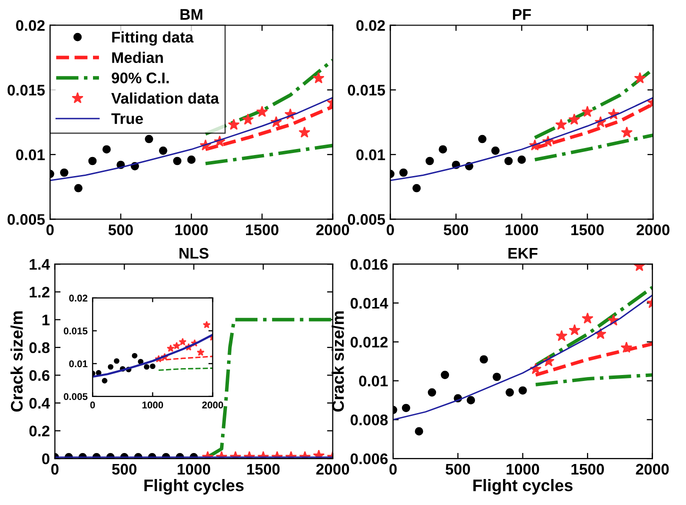  Describe the element at coordinates (137, 58) in the screenshot. I see `legend-label: Median` at that location.